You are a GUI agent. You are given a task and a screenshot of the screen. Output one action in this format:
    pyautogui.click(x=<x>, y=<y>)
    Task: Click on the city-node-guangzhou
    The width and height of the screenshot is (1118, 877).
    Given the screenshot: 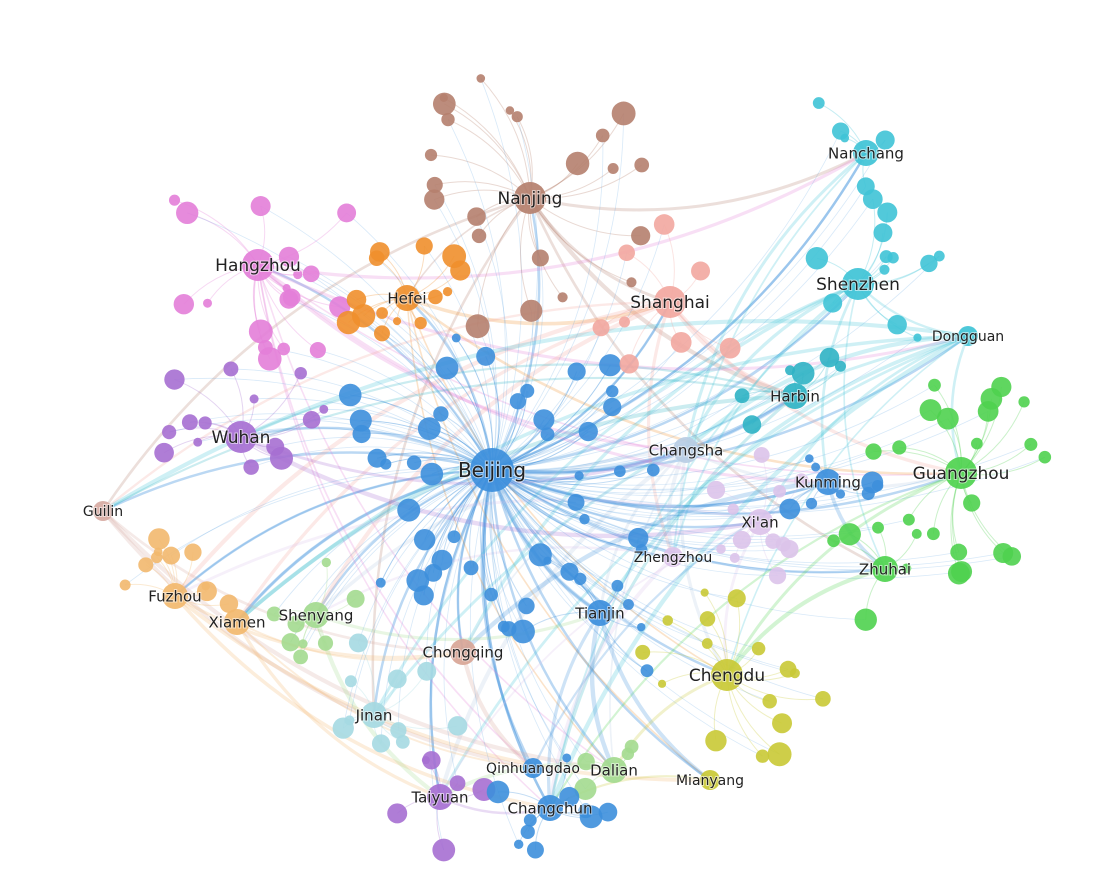 What is the action you would take?
    pyautogui.click(x=961, y=473)
    